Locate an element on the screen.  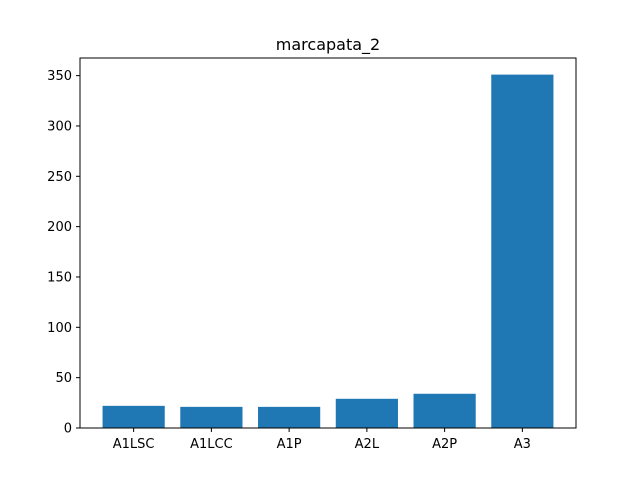
y-tick-label: 200 is located at coordinates (59, 227).